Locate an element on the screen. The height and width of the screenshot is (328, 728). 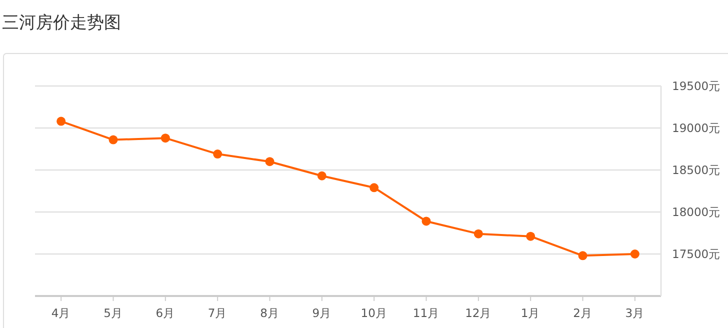
x-tick-label: 8月 is located at coordinates (270, 313).